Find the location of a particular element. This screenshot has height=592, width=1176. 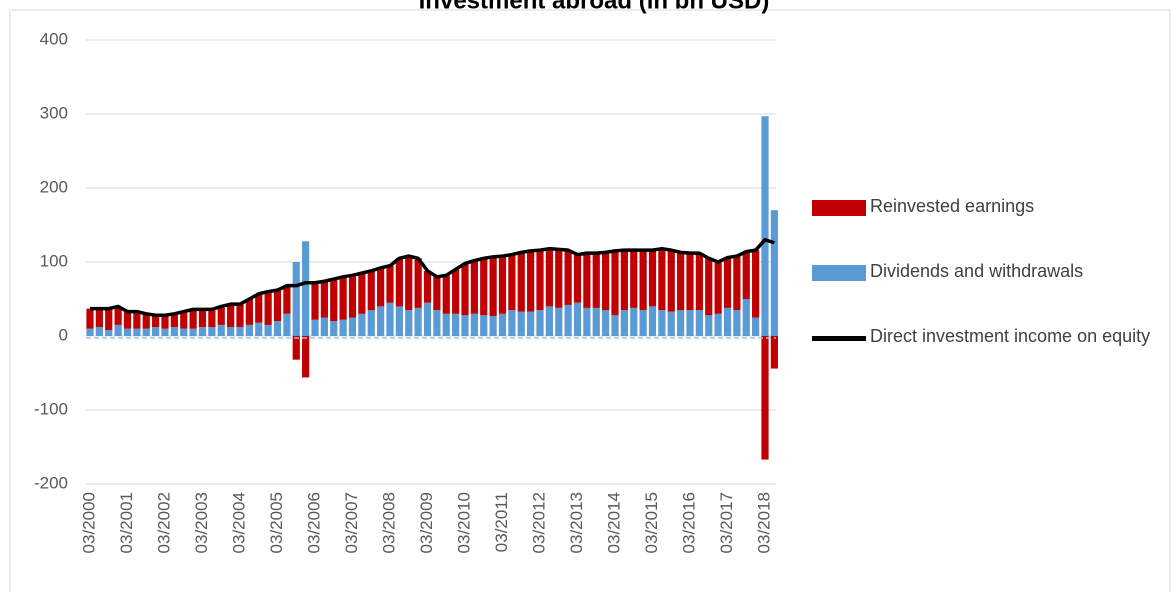

x-tick-label: 03/2005 is located at coordinates (276, 522).